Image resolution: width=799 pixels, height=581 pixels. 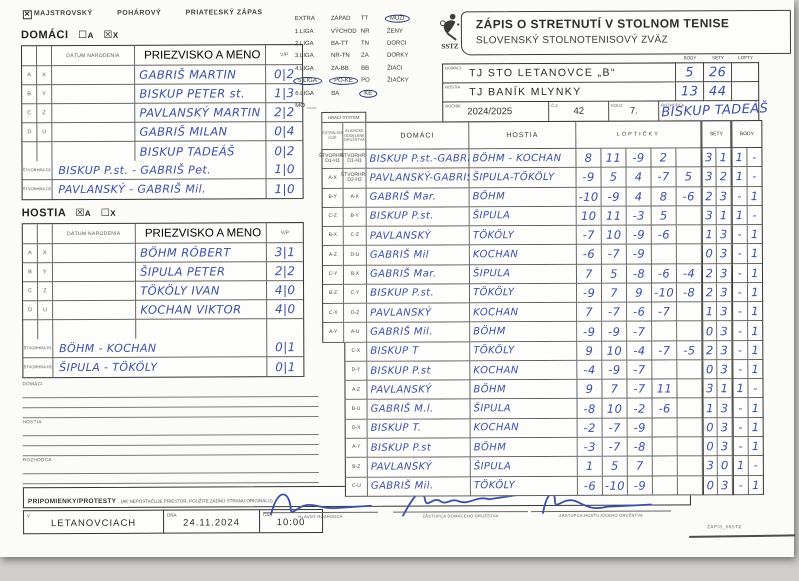 I want to click on set2-balls: 7, so click(x=615, y=293).